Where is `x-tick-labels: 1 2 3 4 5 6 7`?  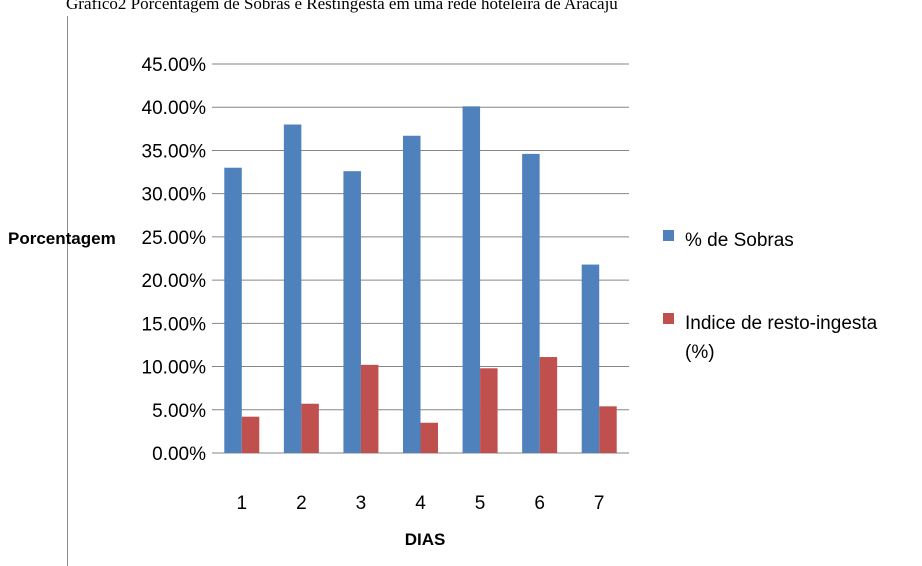 x-tick-labels: 1 2 3 4 5 6 7 is located at coordinates (420, 503).